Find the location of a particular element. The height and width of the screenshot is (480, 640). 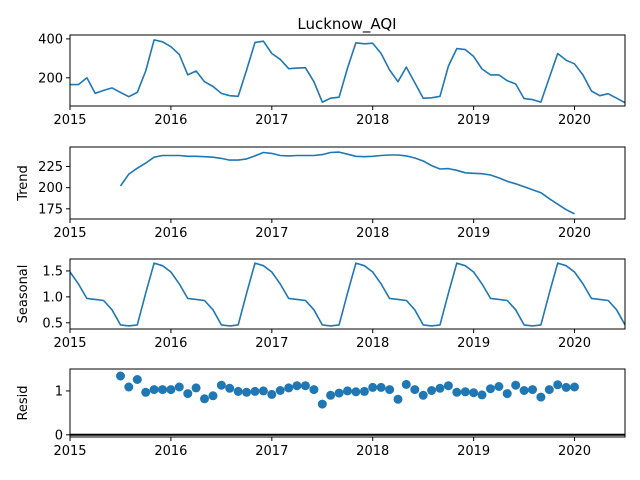

resid-axes-frame is located at coordinates (347, 403).